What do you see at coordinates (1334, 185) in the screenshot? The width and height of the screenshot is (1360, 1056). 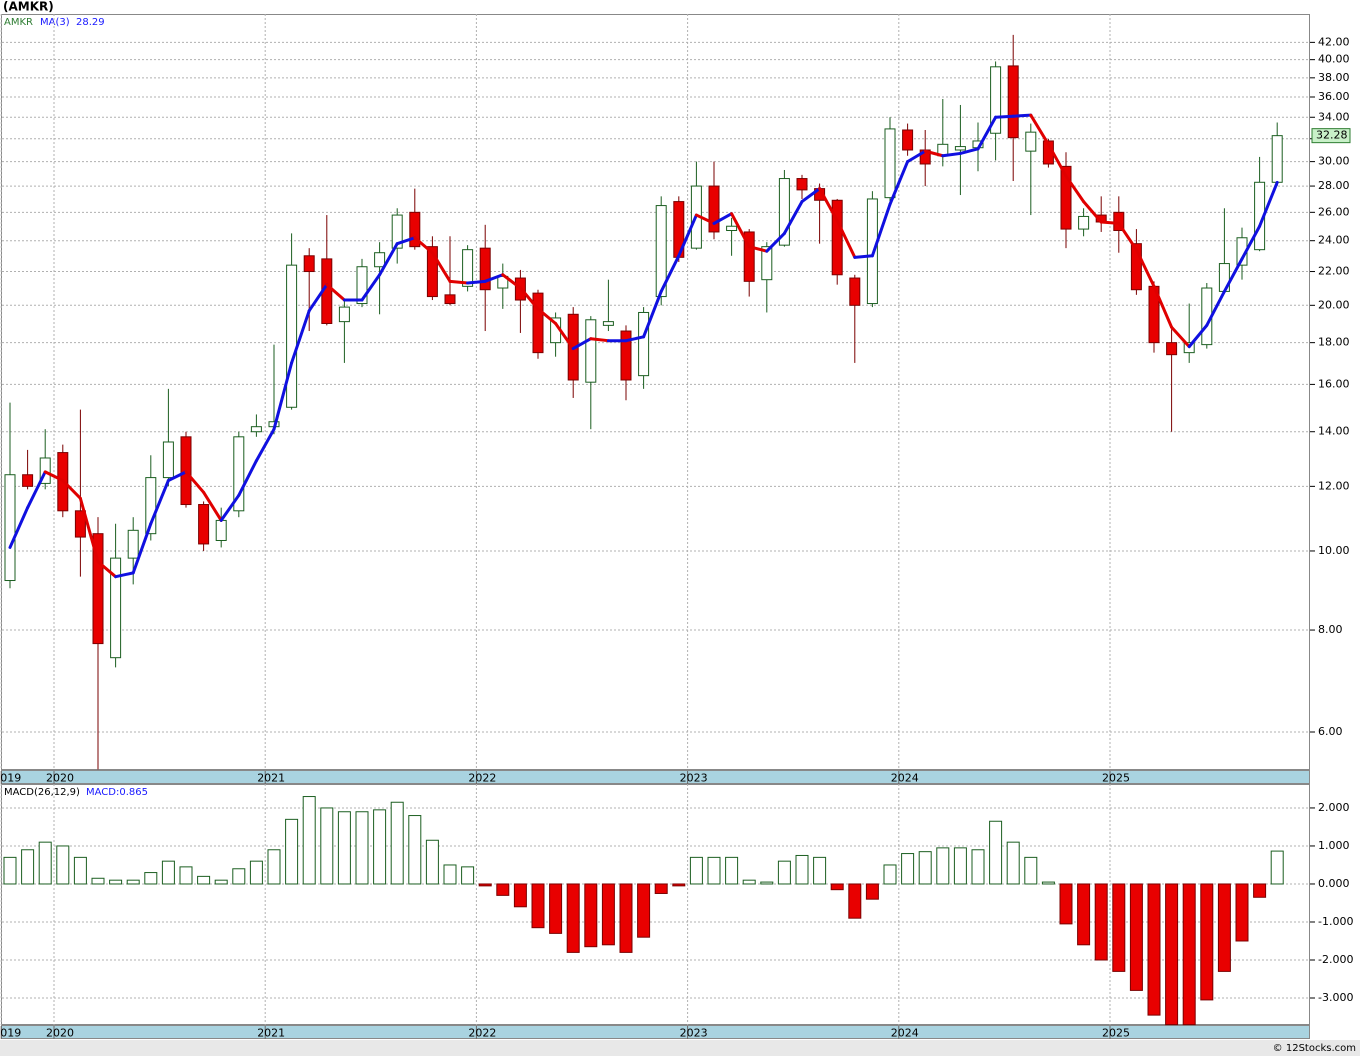 I see `y-tick-label: 28.00` at bounding box center [1334, 185].